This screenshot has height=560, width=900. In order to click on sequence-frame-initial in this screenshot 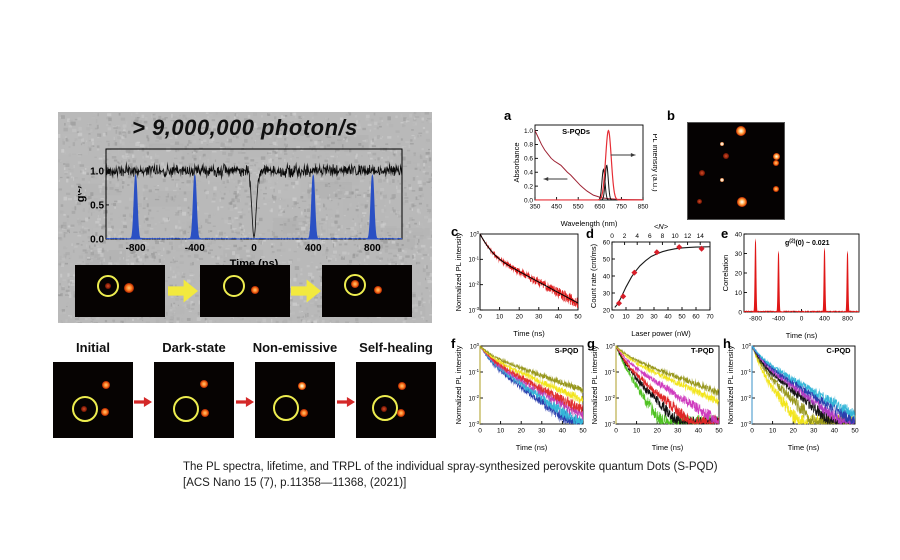, I will do `click(93, 400)`.